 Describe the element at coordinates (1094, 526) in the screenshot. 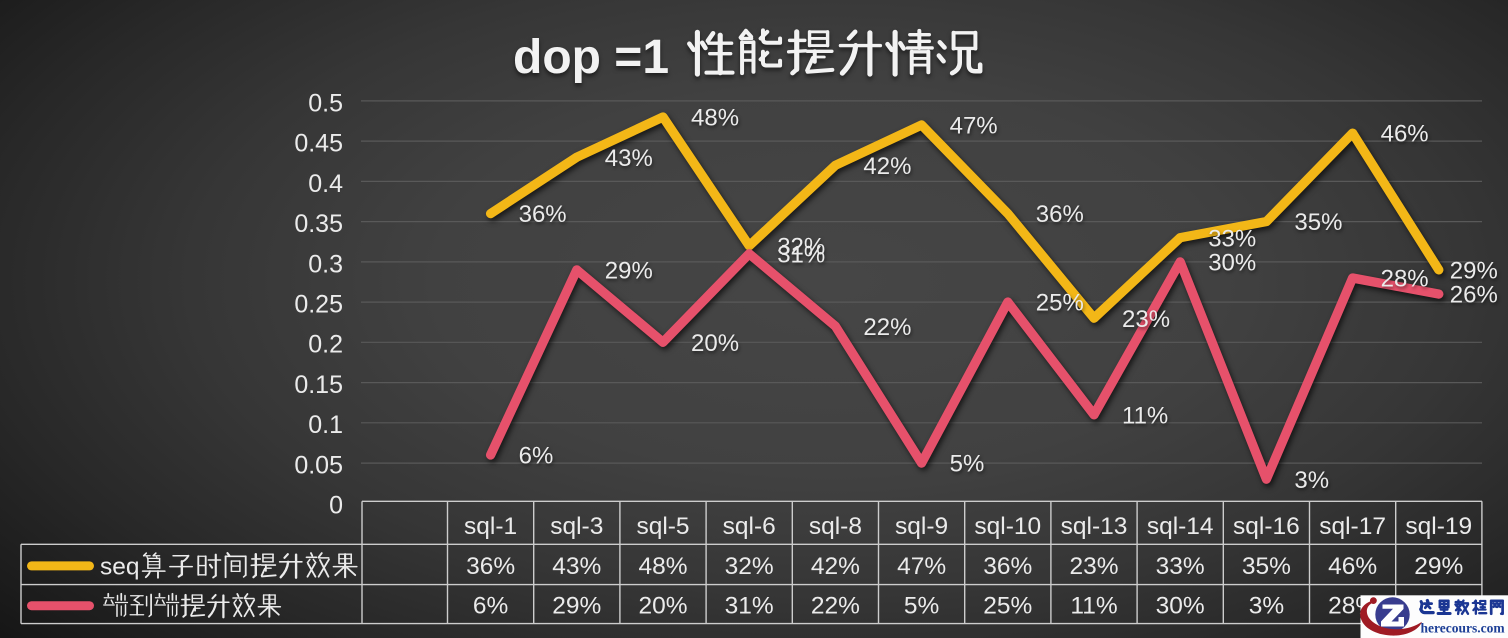

I see `svg-text: sql-13` at that location.